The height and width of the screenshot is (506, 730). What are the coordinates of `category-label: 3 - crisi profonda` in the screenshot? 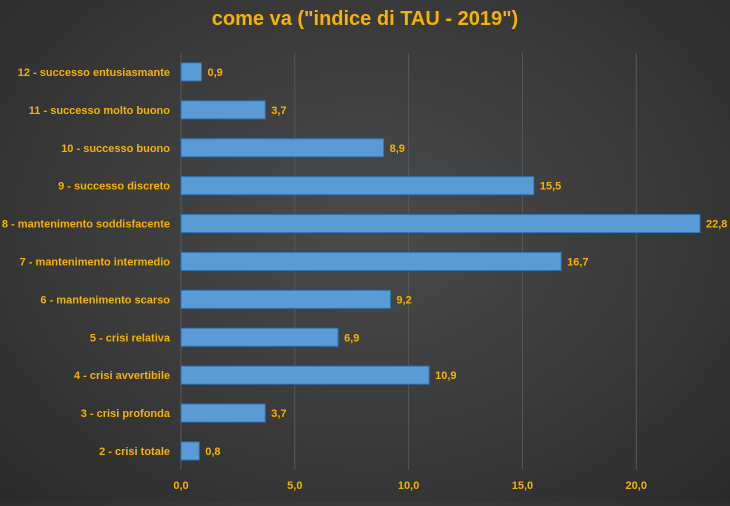 It's located at (126, 414).